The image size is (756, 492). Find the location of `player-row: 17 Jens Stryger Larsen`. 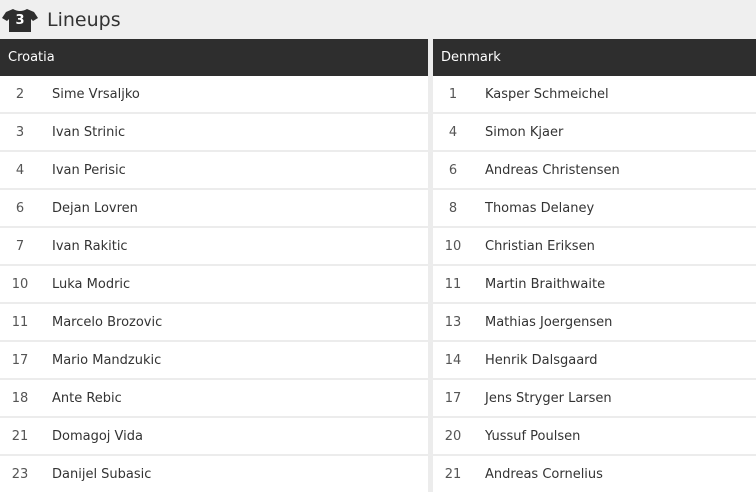

player-row: 17 Jens Stryger Larsen is located at coordinates (594, 398).